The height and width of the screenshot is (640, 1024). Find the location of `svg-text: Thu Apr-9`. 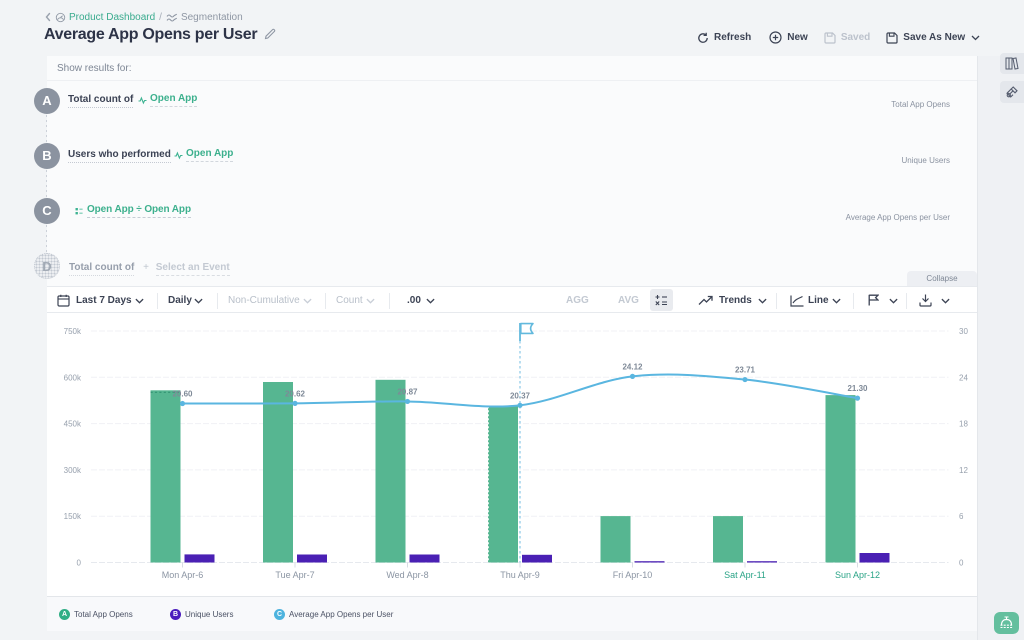

svg-text: Thu Apr-9 is located at coordinates (520, 575).